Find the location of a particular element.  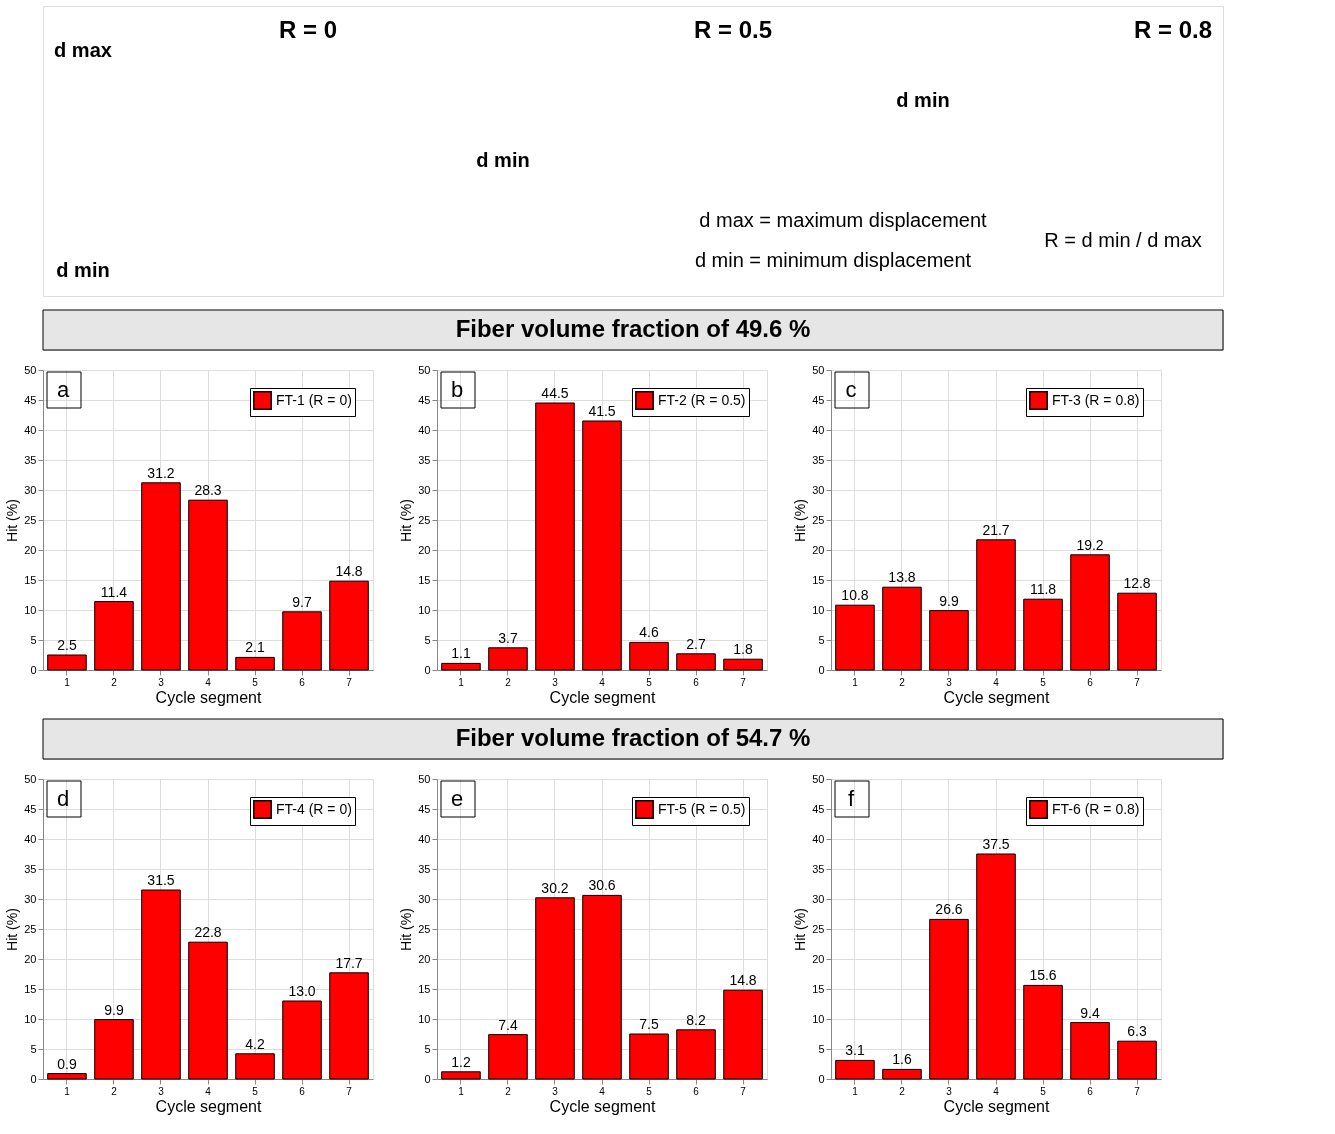

data-label: 30.2 is located at coordinates (555, 887).